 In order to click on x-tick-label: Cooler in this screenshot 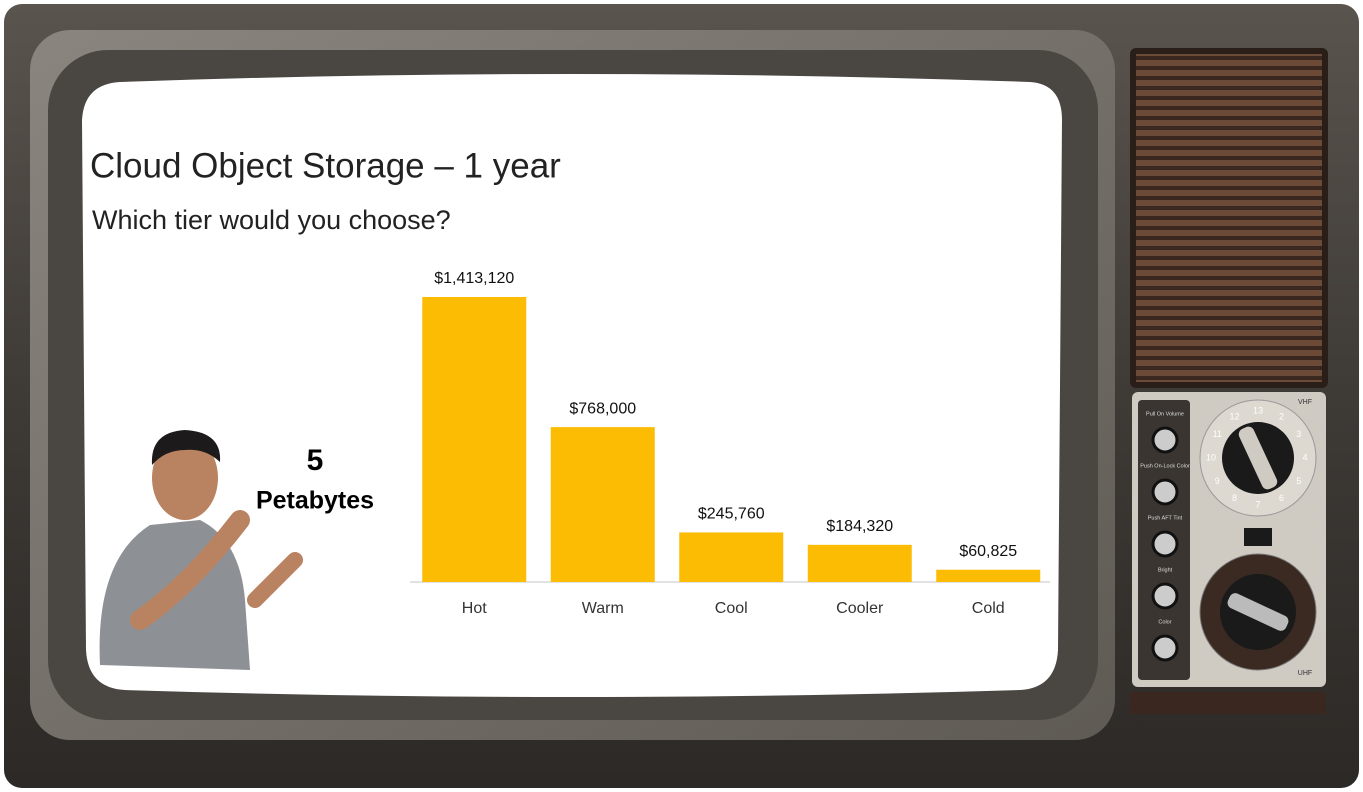, I will do `click(860, 608)`.